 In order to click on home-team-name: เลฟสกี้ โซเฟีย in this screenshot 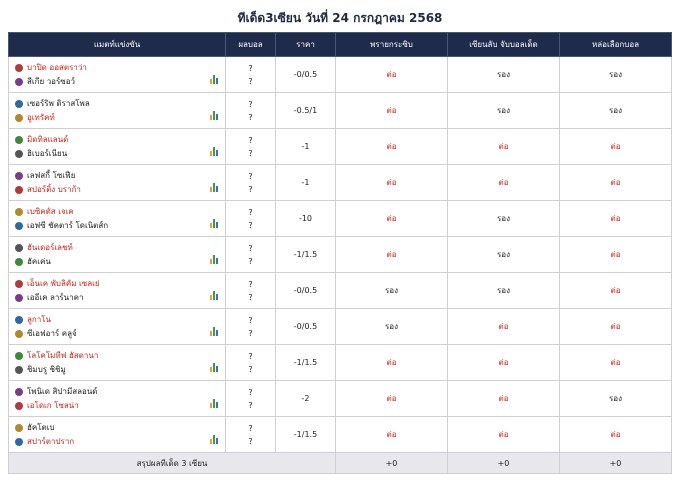, I will do `click(51, 175)`.